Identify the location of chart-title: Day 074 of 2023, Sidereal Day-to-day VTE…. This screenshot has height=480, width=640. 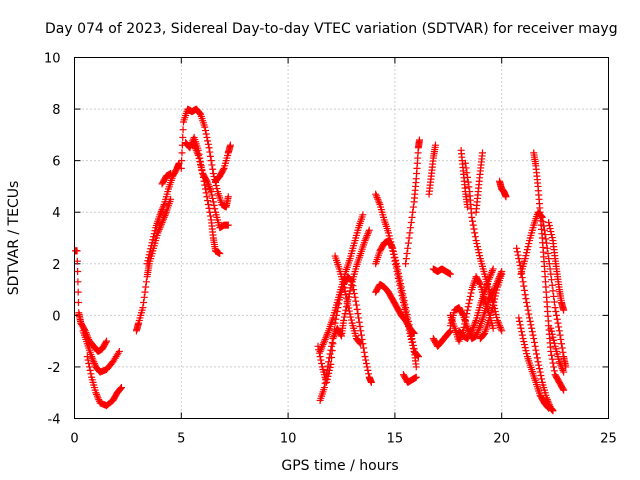
(331, 29).